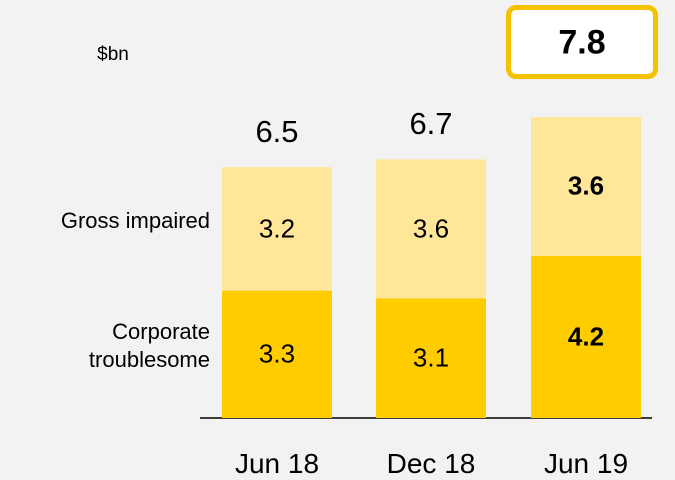 This screenshot has height=480, width=675. I want to click on x-tick-label: Jun 18, so click(277, 463).